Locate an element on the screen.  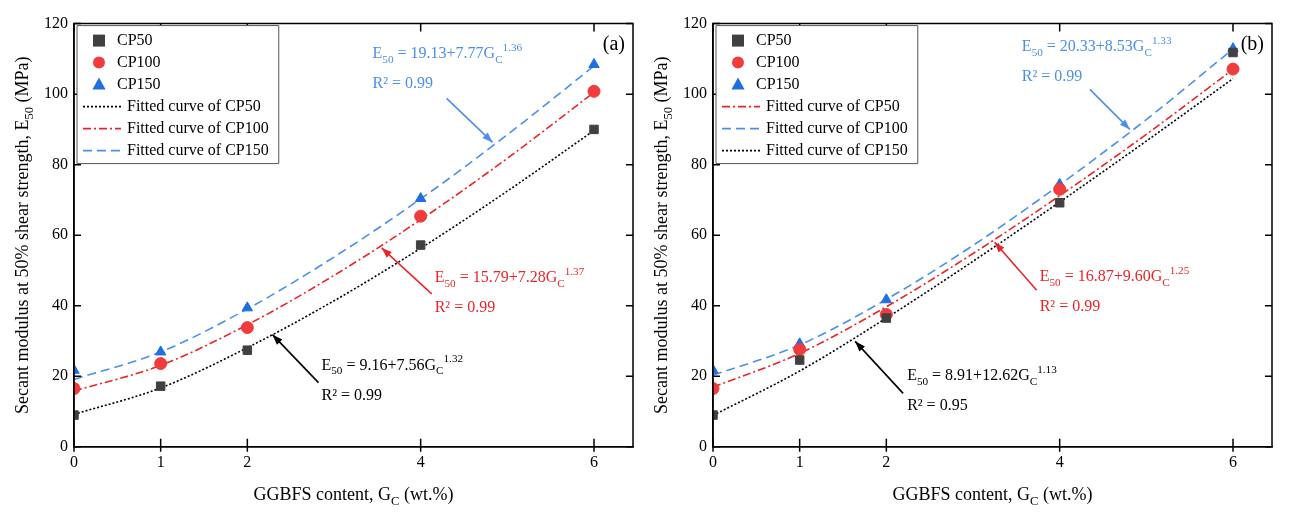
annotation: (a) is located at coordinates (614, 43).